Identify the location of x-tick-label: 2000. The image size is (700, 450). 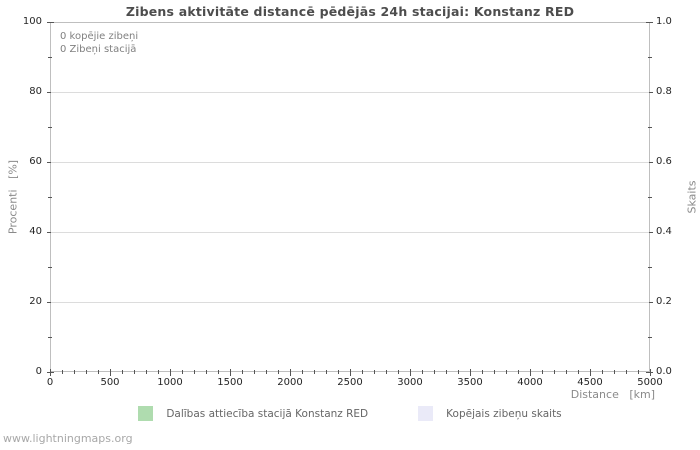
(290, 382).